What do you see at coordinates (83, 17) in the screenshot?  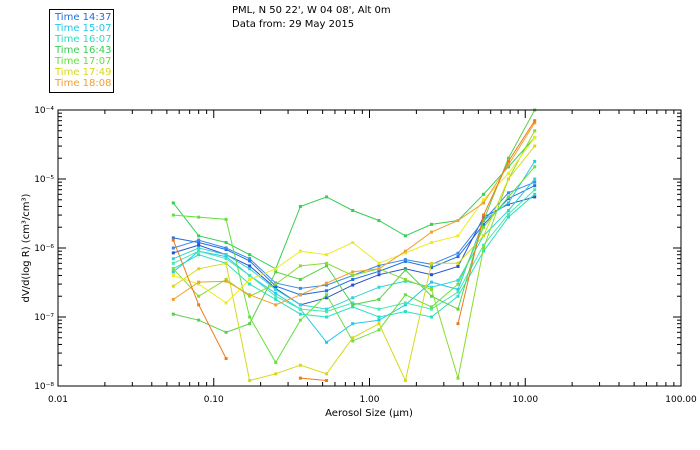 I see `legend-item-1: Time 14:37` at bounding box center [83, 17].